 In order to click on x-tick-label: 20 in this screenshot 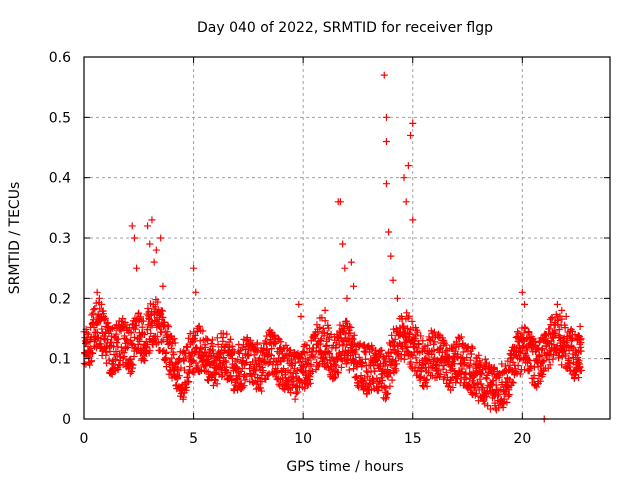, I will do `click(522, 439)`.